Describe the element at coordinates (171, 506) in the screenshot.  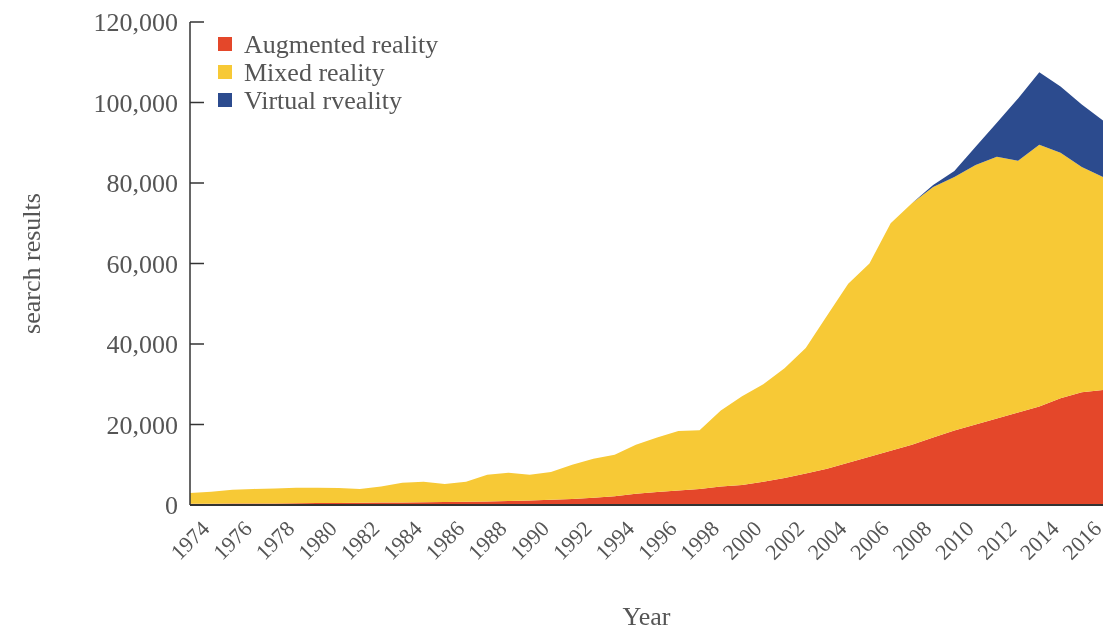
I see `y-tick-label: 0` at that location.